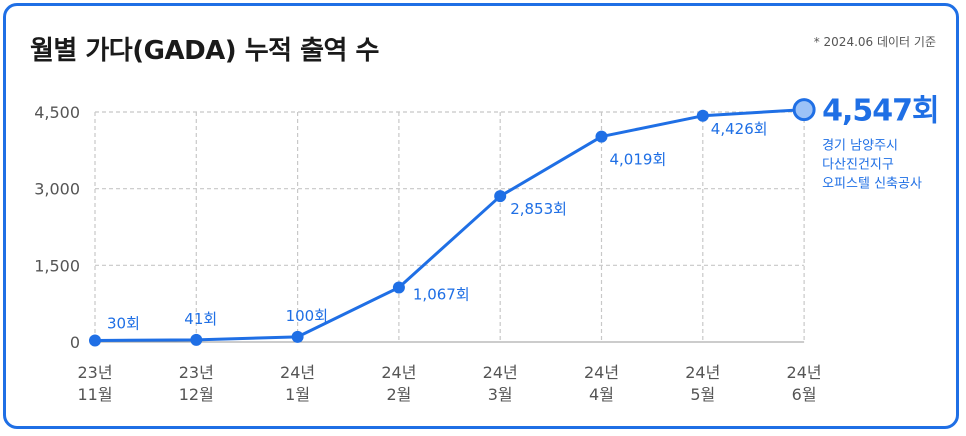 The width and height of the screenshot is (966, 436). What do you see at coordinates (858, 165) in the screenshot?
I see `final-annotation-line: 다산진건지구` at bounding box center [858, 165].